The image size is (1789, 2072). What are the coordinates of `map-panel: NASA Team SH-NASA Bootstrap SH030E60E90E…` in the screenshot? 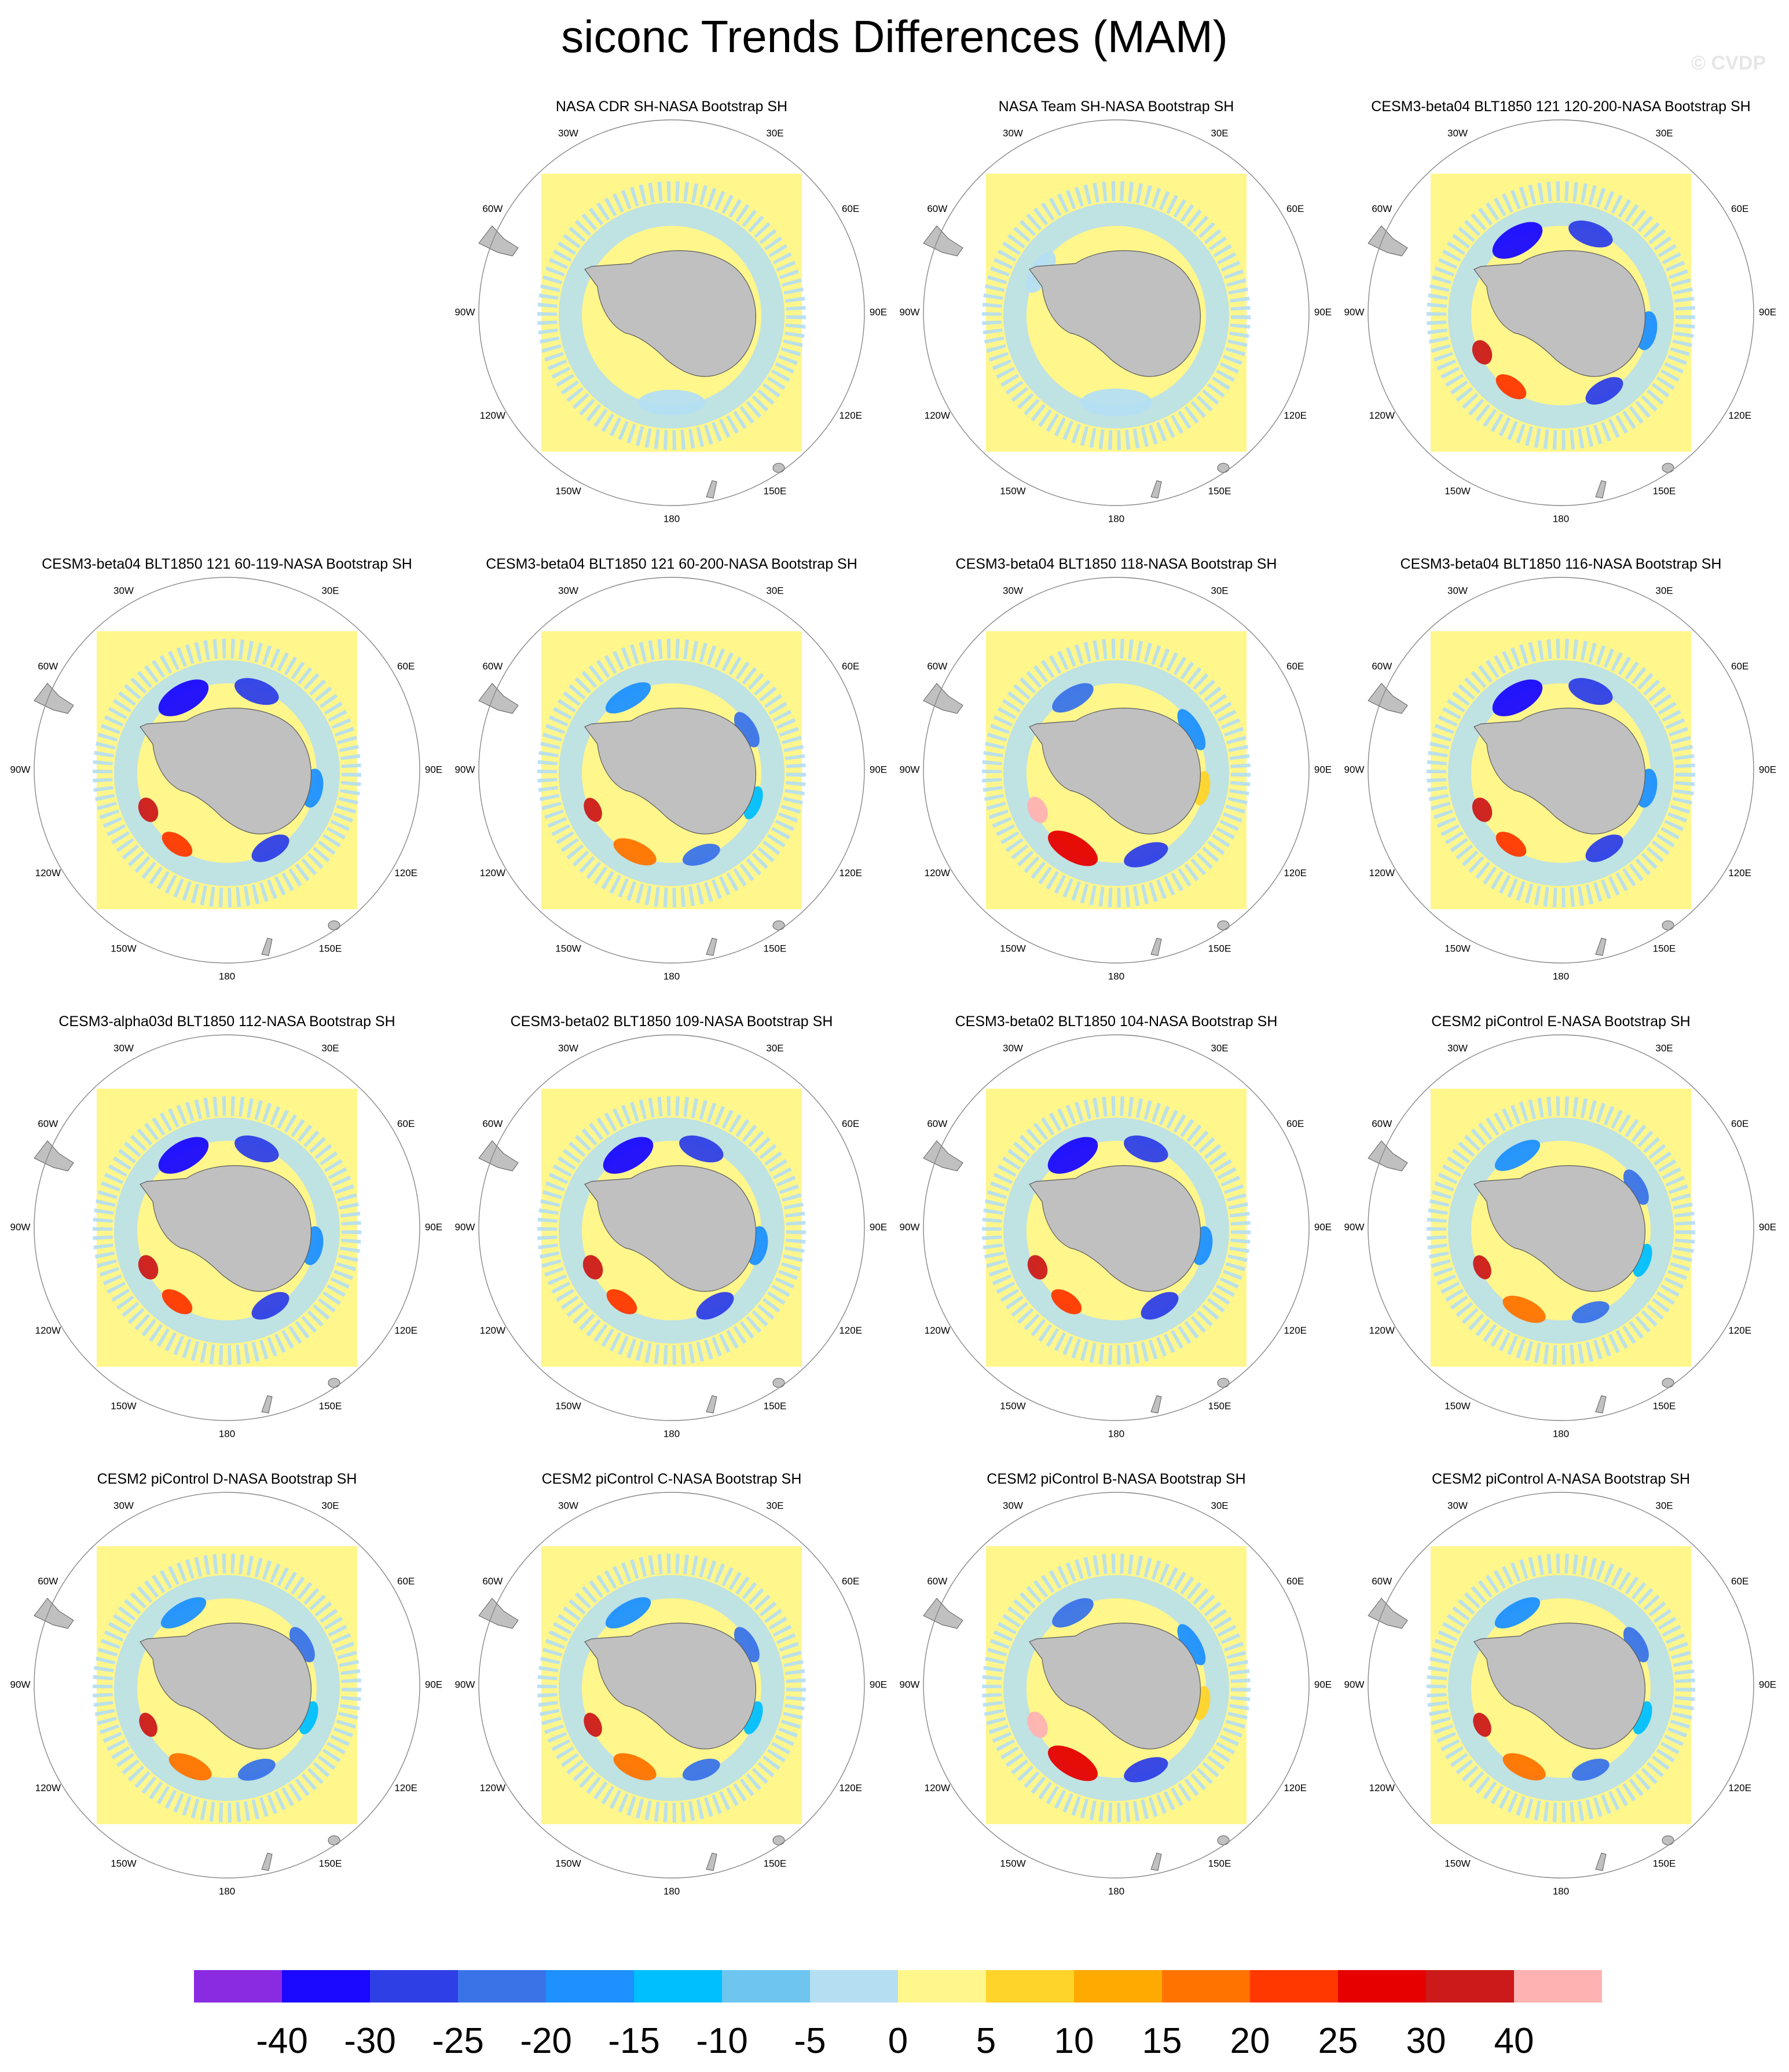 It's located at (1116, 324).